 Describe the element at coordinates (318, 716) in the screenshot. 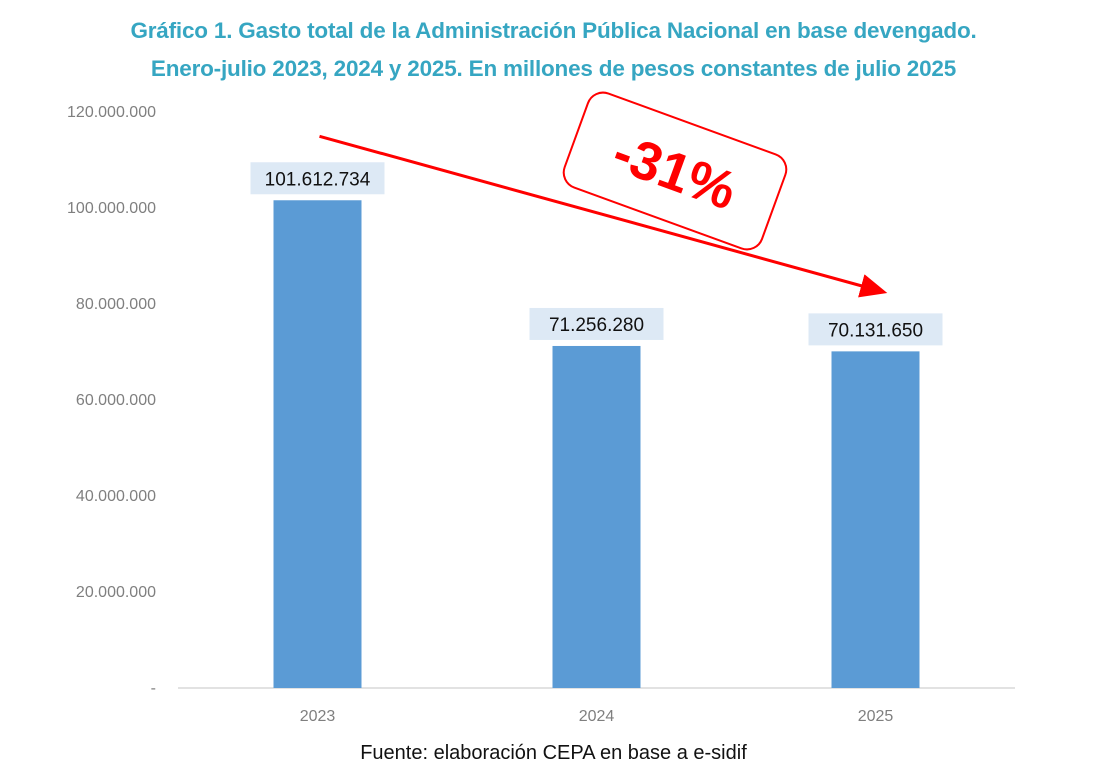

I see `x-tick-label: 2023` at that location.